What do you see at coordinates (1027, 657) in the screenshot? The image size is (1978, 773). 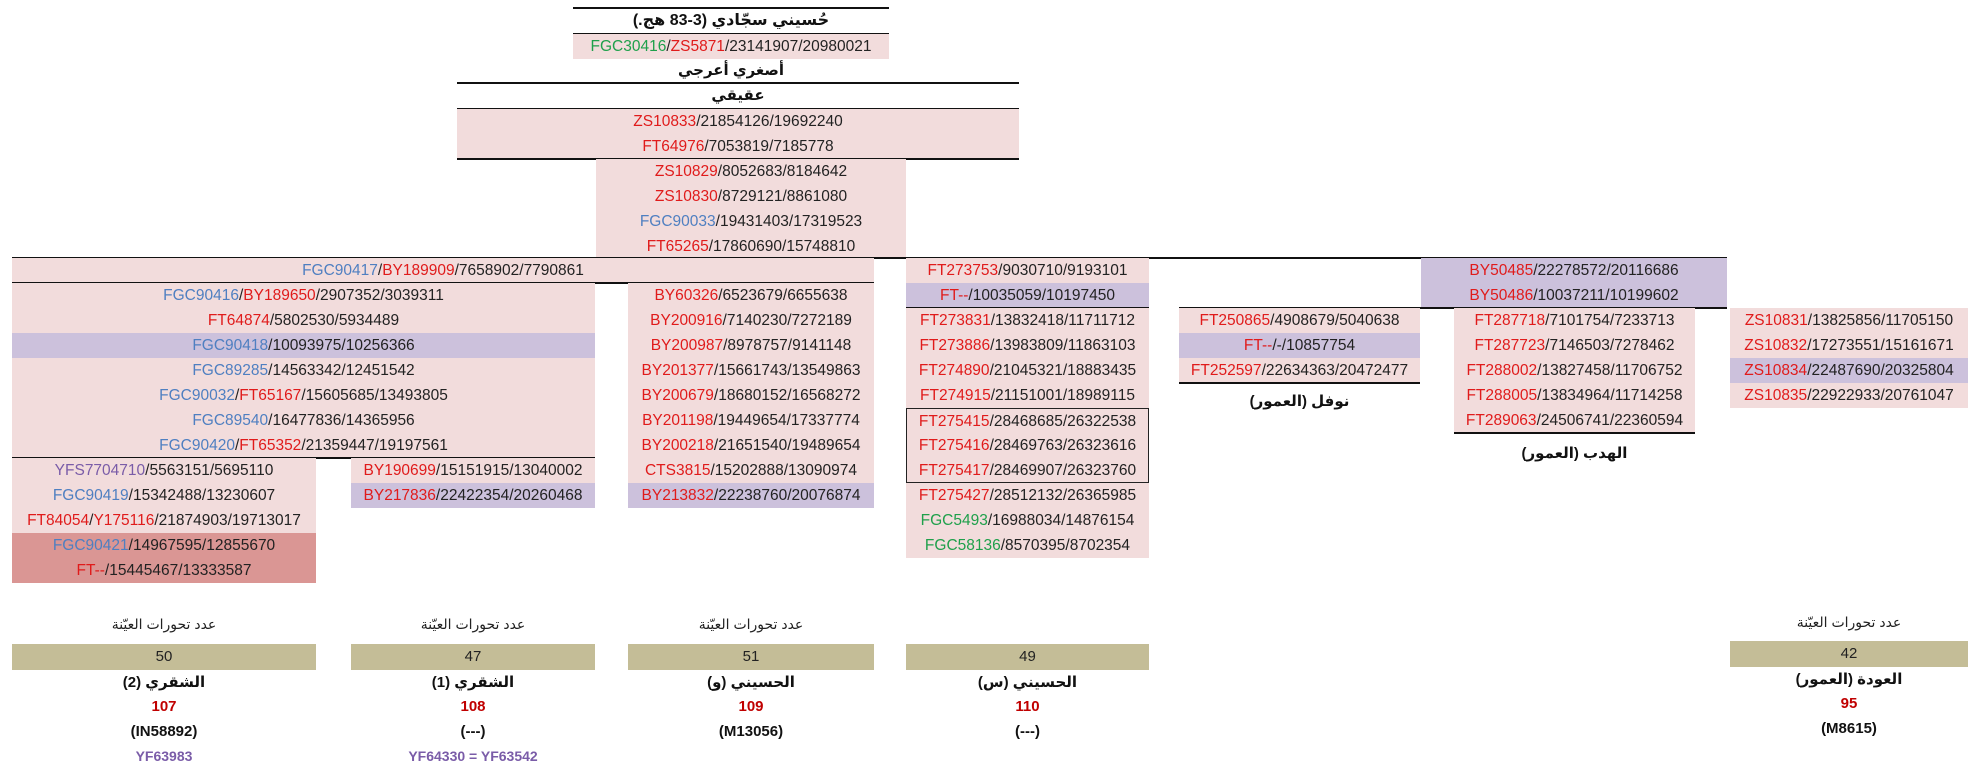 I see `sample-count-value: 49` at bounding box center [1027, 657].